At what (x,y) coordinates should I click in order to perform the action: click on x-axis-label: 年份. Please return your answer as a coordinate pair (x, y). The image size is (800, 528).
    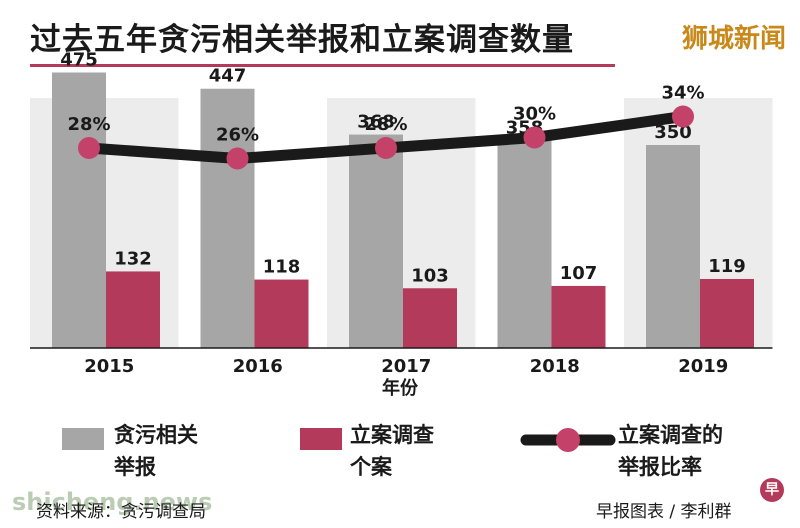
    Looking at the image, I should click on (400, 388).